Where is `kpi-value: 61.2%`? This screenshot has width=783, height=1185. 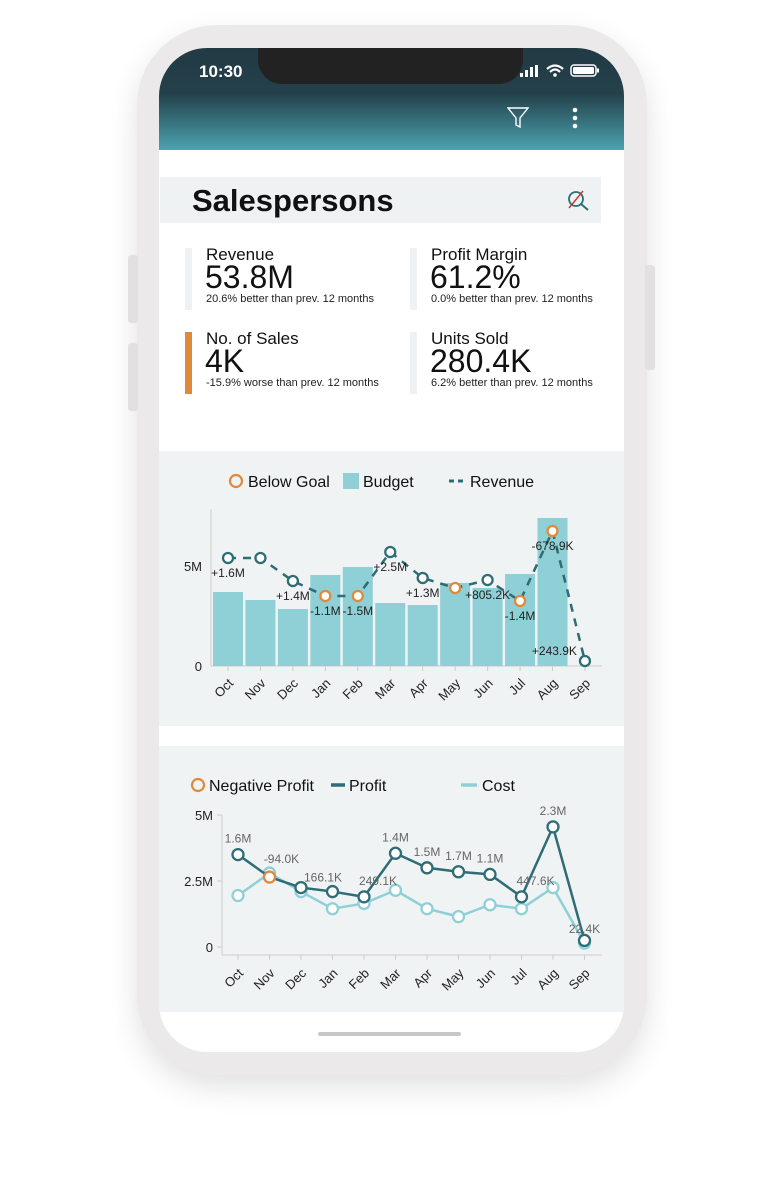
kpi-value: 61.2% is located at coordinates (475, 277).